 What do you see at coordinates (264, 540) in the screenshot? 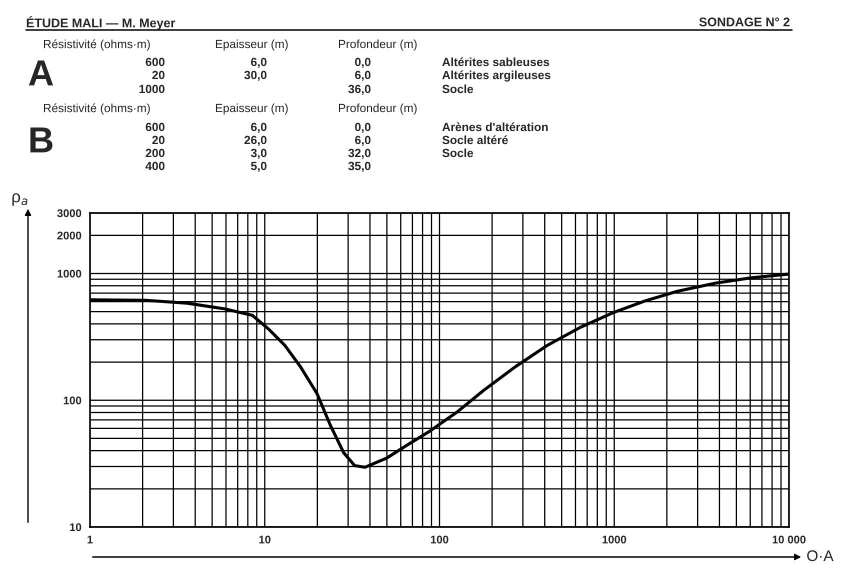
I see `x-tick-label: 10` at bounding box center [264, 540].